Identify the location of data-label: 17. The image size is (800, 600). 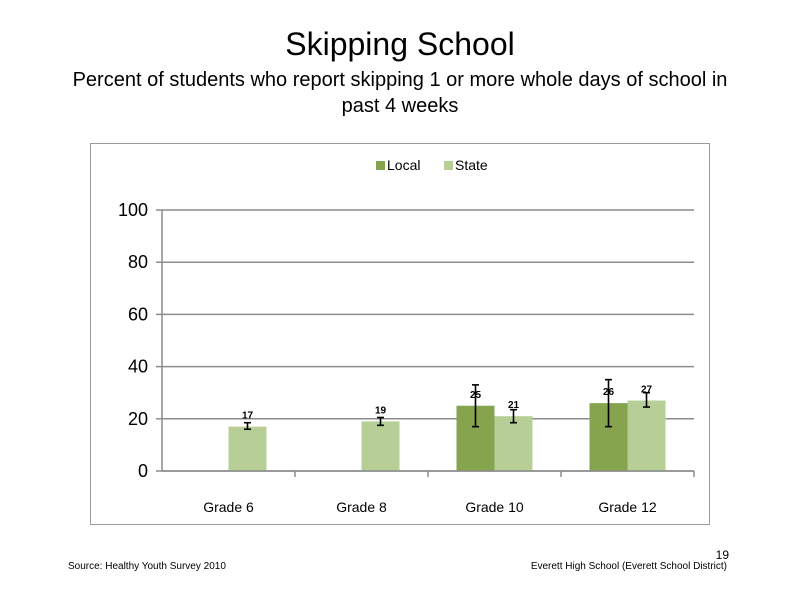
(248, 416).